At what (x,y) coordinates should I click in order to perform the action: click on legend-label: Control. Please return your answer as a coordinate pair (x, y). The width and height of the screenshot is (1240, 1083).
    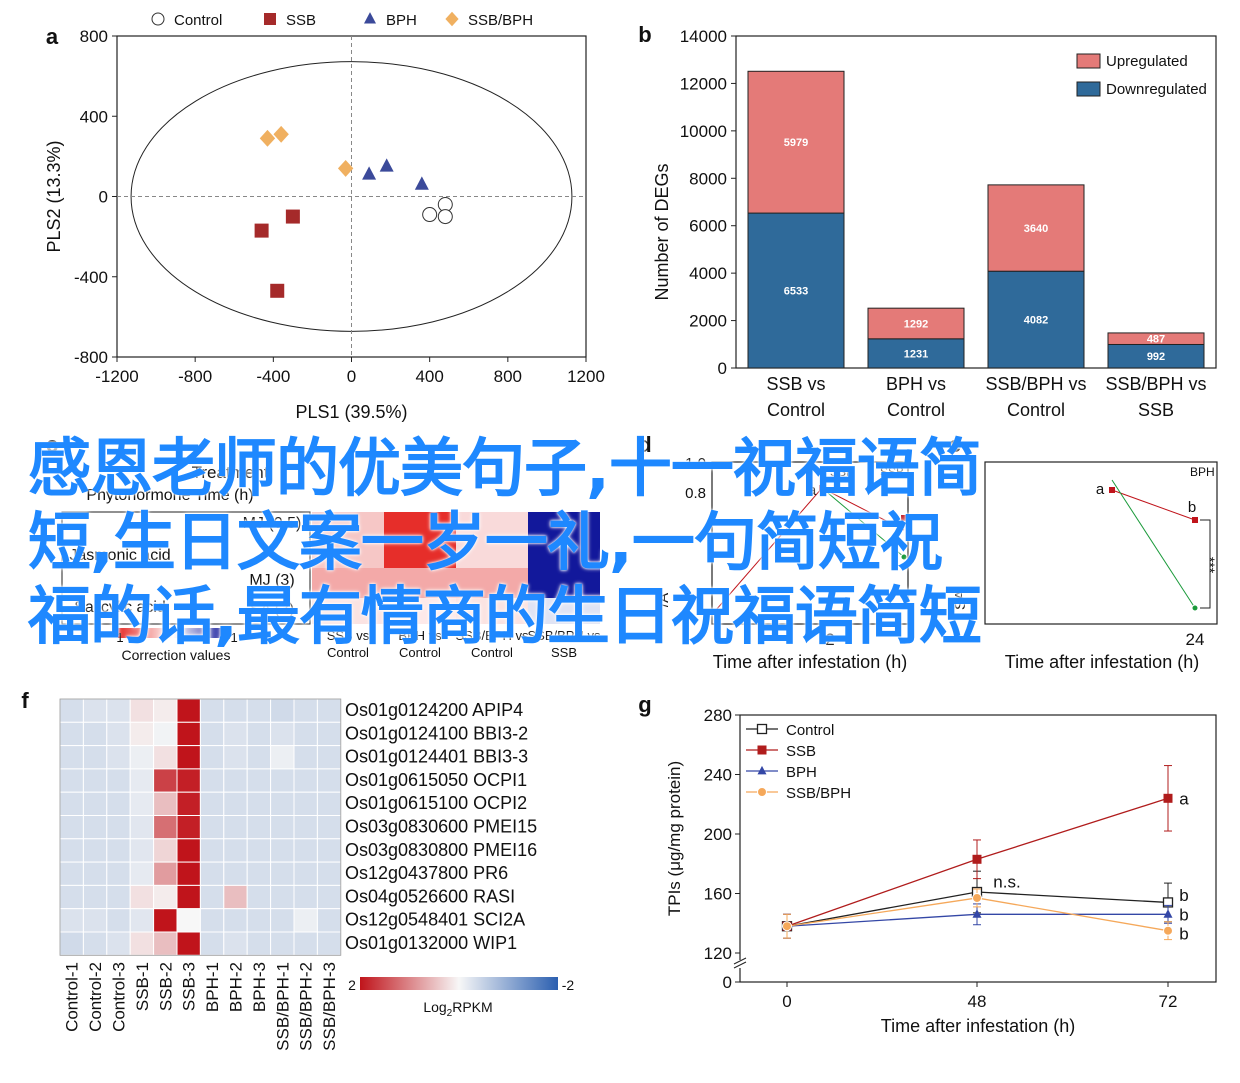
    Looking at the image, I should click on (810, 730).